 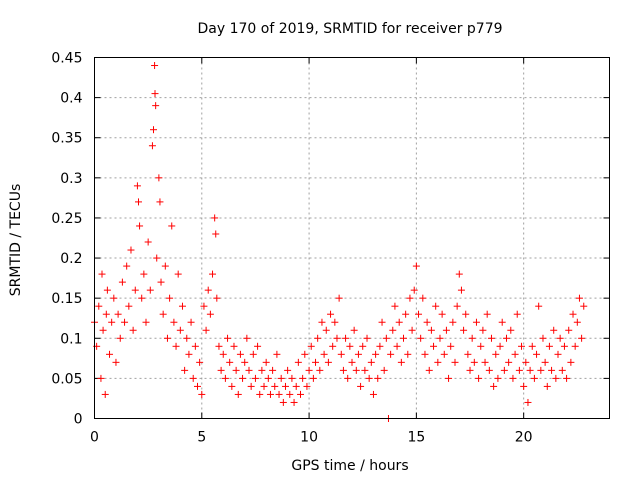 I want to click on x-tick-labels: 0 5 10 15 20, so click(x=311, y=438).